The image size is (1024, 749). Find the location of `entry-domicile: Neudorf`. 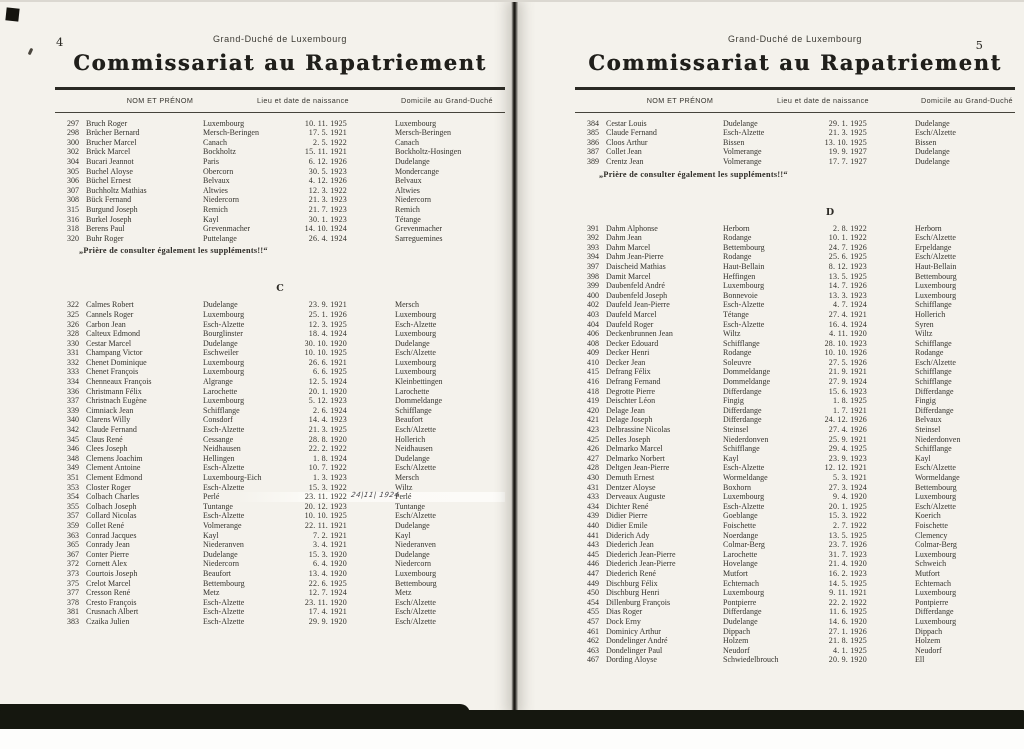

entry-domicile: Neudorf is located at coordinates (928, 650).